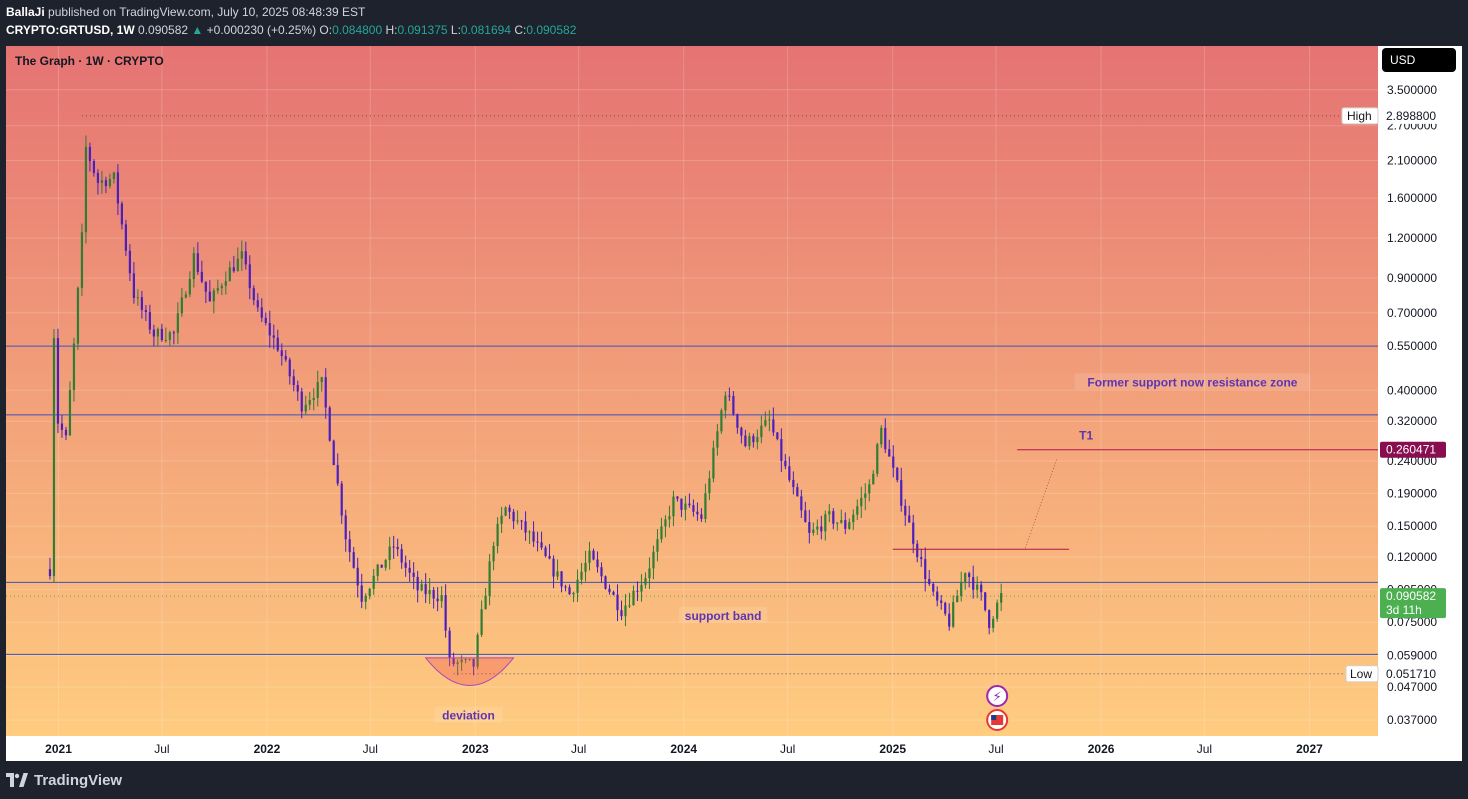 The image size is (1468, 799). I want to click on y-tick-label: 1.600000, so click(1412, 198).